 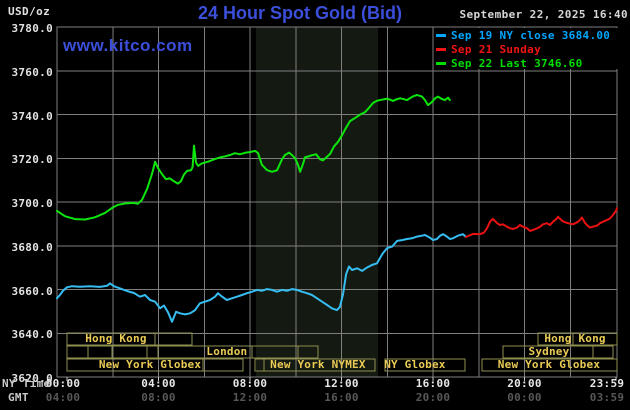 What do you see at coordinates (32, 378) in the screenshot?
I see `y-axis-label: 3620.0` at bounding box center [32, 378].